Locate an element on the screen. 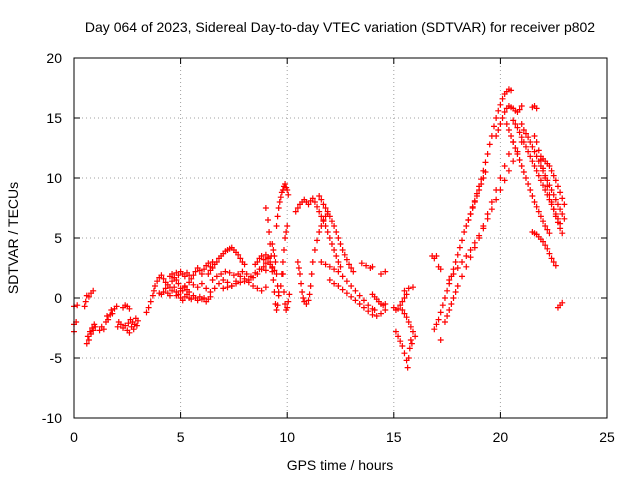 The height and width of the screenshot is (480, 640). y-tick-label: 15 is located at coordinates (54, 118).